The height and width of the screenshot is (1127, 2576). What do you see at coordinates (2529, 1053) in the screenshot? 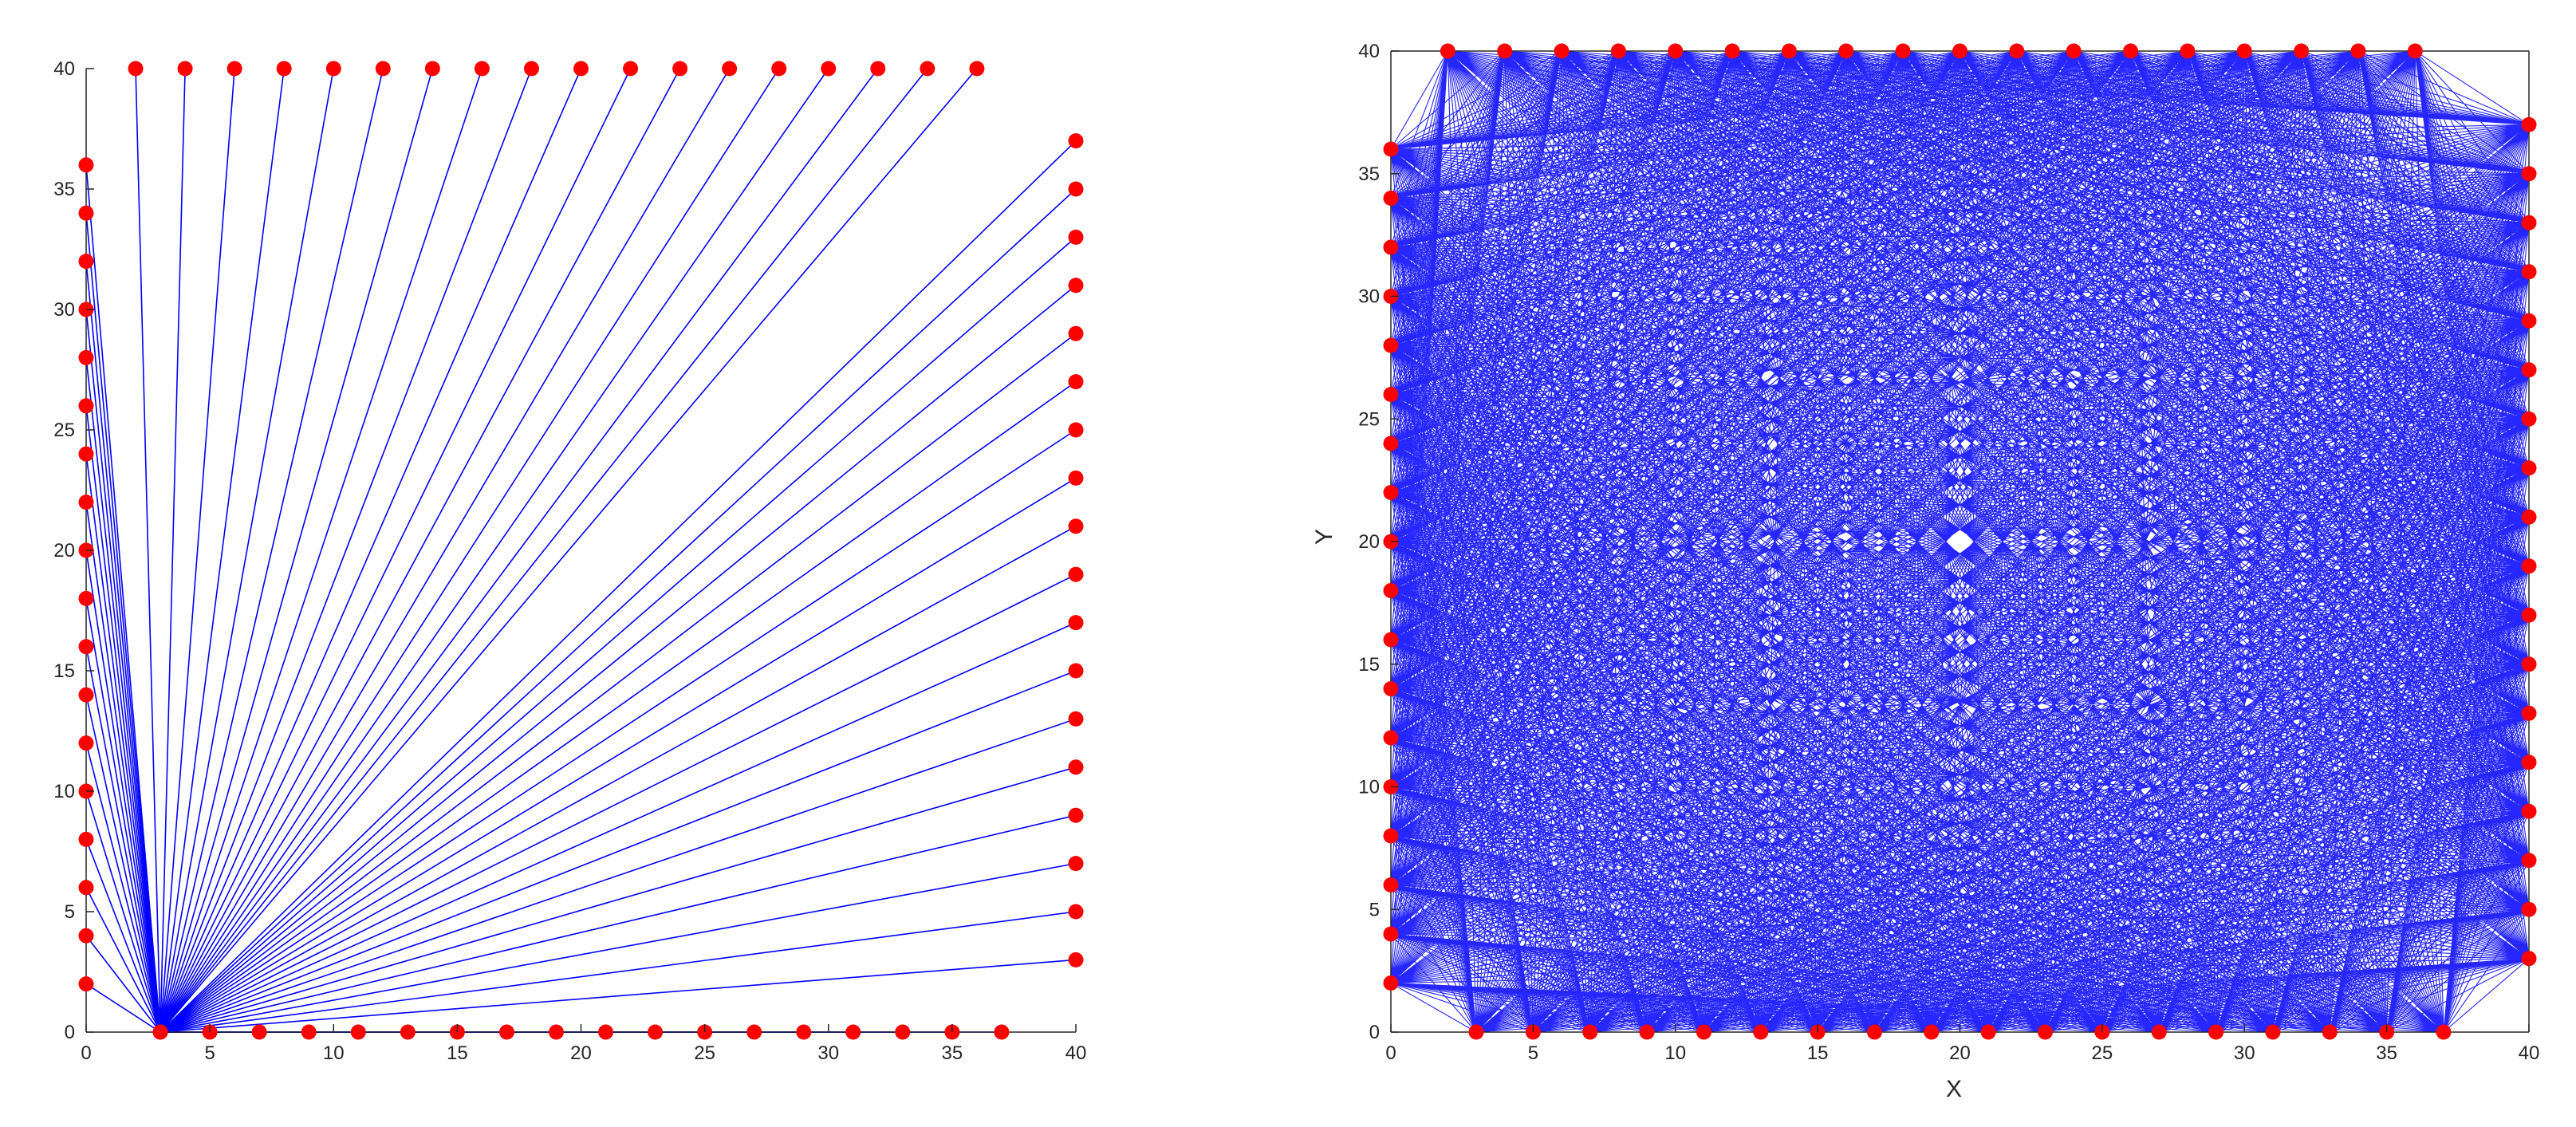
I see `x-tick-label: 40` at bounding box center [2529, 1053].